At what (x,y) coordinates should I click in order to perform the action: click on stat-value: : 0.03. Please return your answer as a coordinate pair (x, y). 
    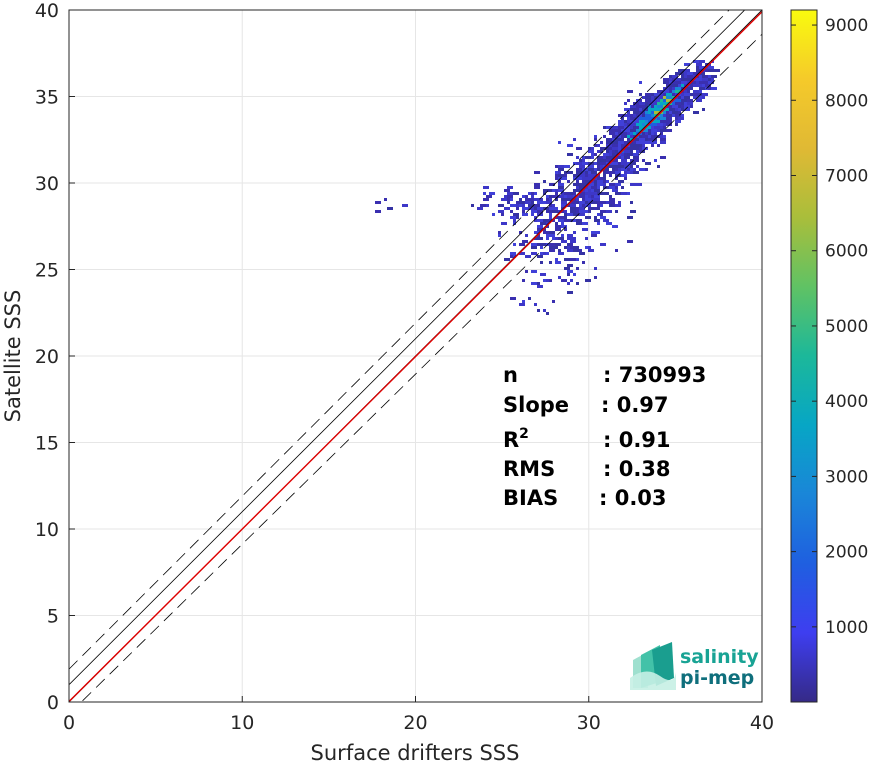
    Looking at the image, I should click on (633, 498).